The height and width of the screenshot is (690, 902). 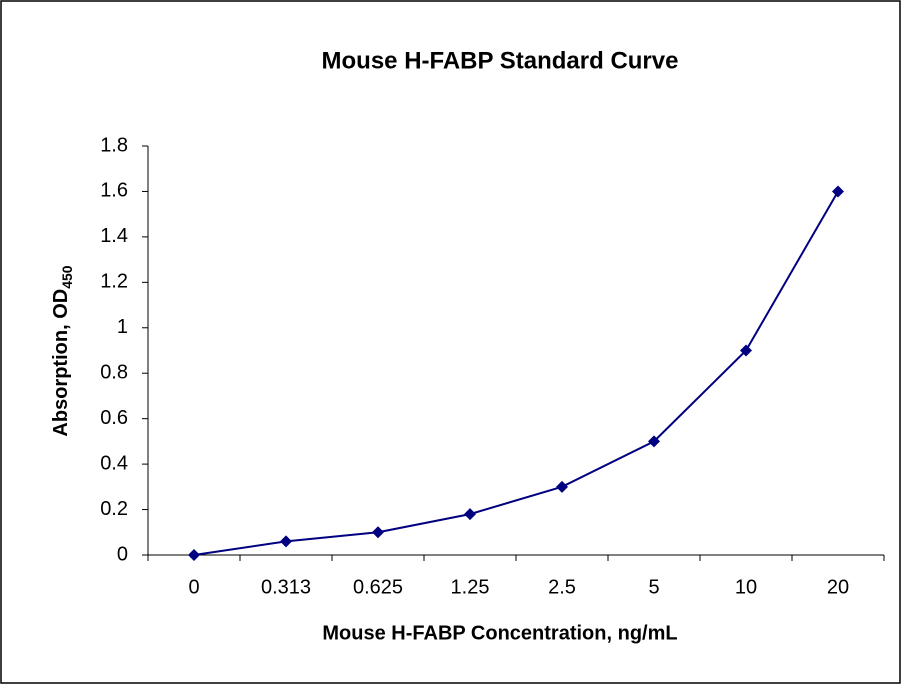 What do you see at coordinates (746, 587) in the screenshot?
I see `x-tick-label: 10` at bounding box center [746, 587].